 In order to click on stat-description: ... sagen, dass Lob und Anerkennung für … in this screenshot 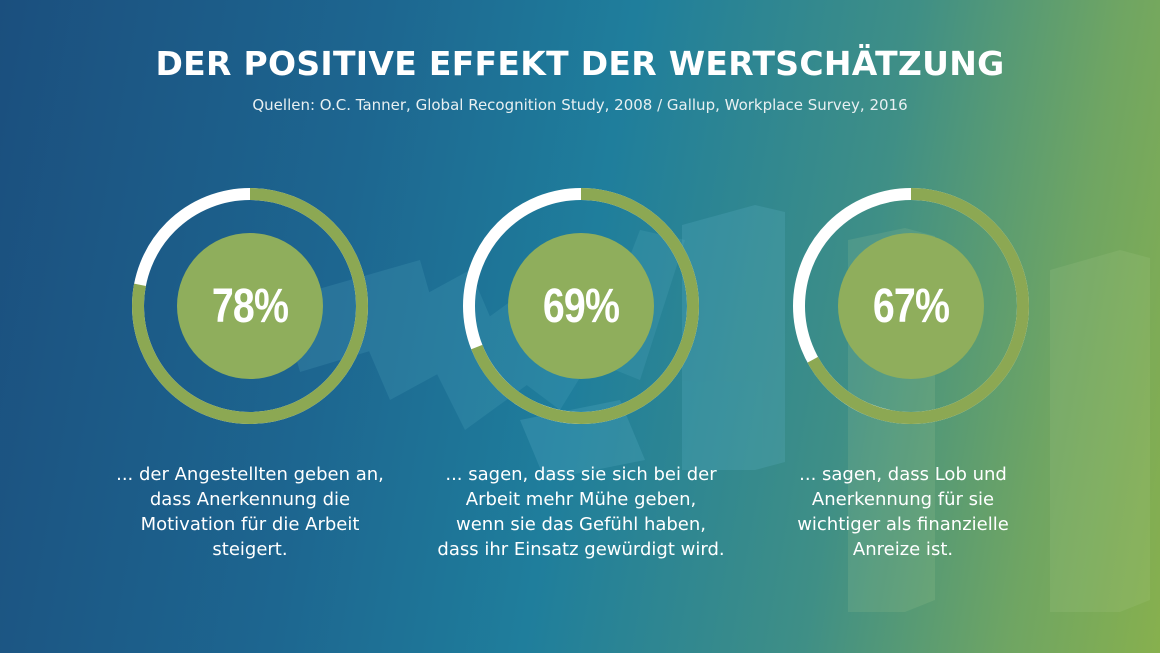, I will do `click(903, 512)`.